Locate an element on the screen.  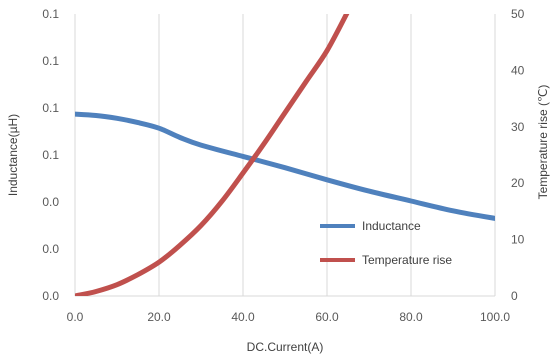
y-right-tick-label: 30 is located at coordinates (518, 127).